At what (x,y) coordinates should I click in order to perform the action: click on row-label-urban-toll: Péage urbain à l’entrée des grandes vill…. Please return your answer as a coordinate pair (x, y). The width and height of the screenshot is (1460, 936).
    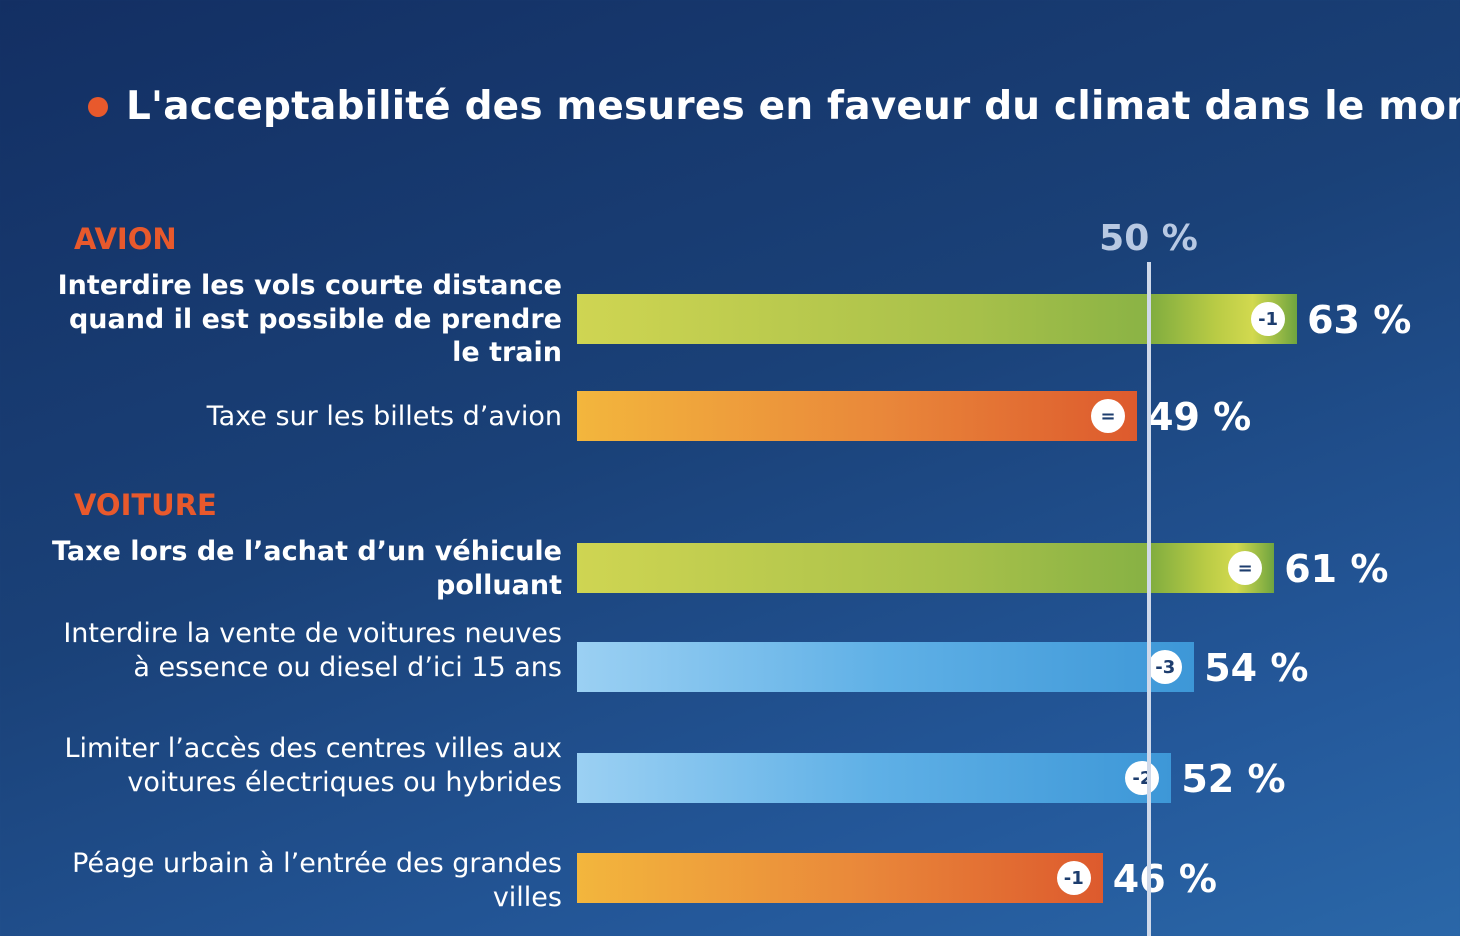
    Looking at the image, I should click on (317, 880).